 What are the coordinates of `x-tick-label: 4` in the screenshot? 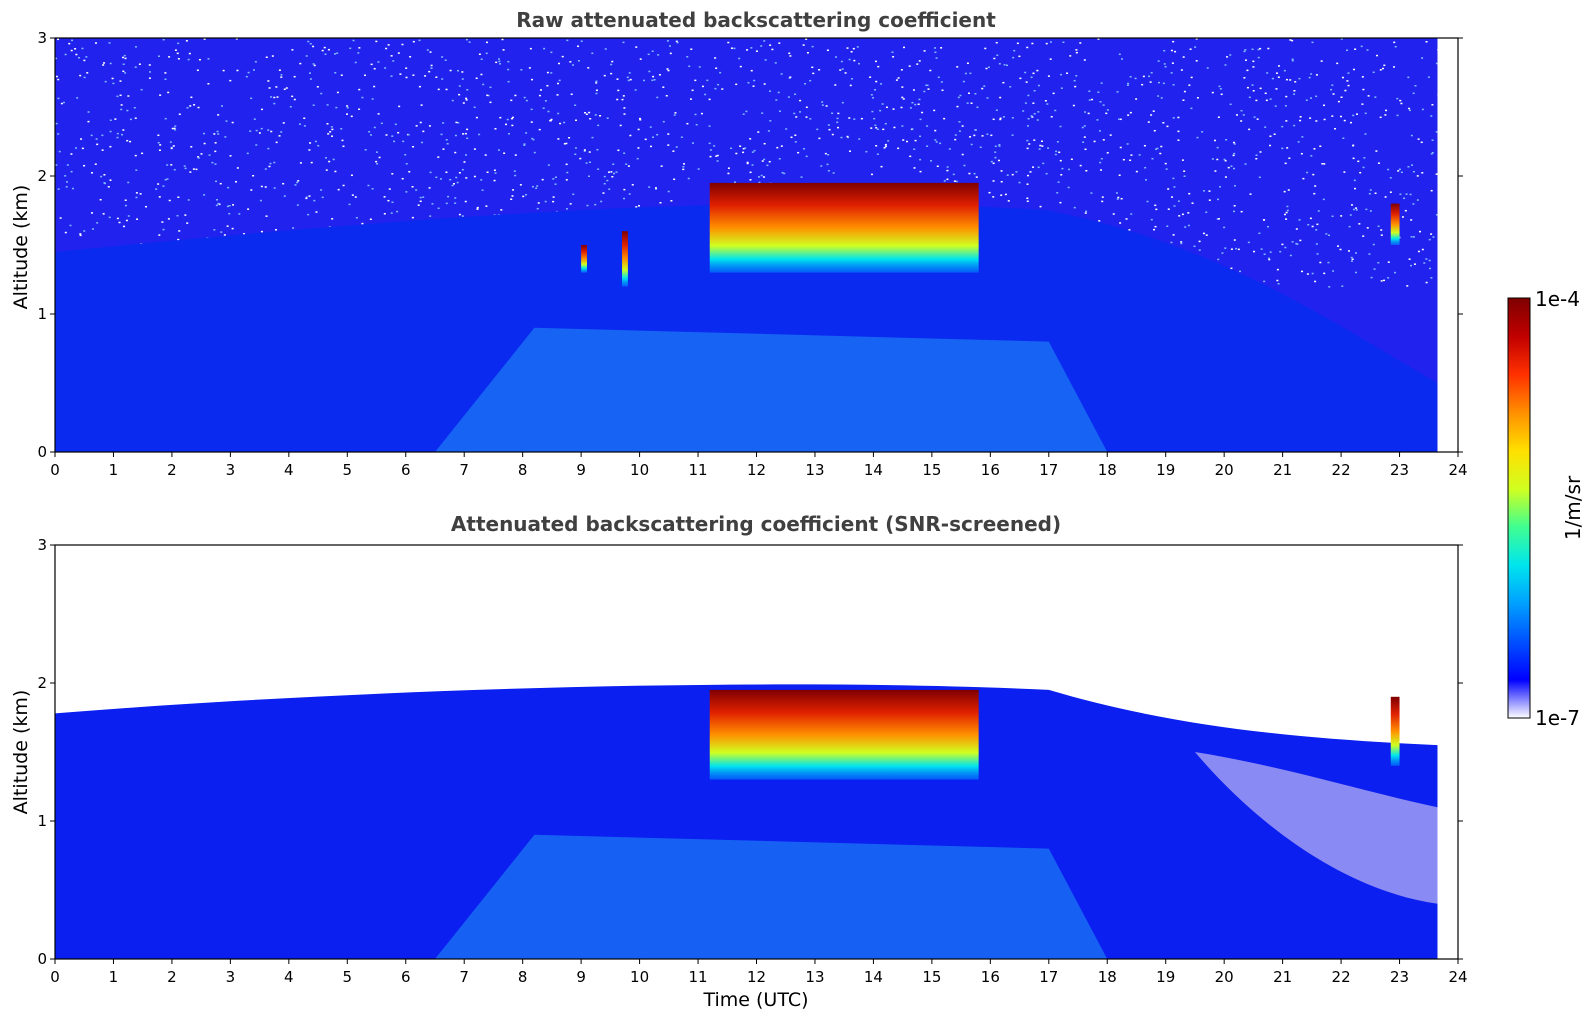 It's located at (289, 470).